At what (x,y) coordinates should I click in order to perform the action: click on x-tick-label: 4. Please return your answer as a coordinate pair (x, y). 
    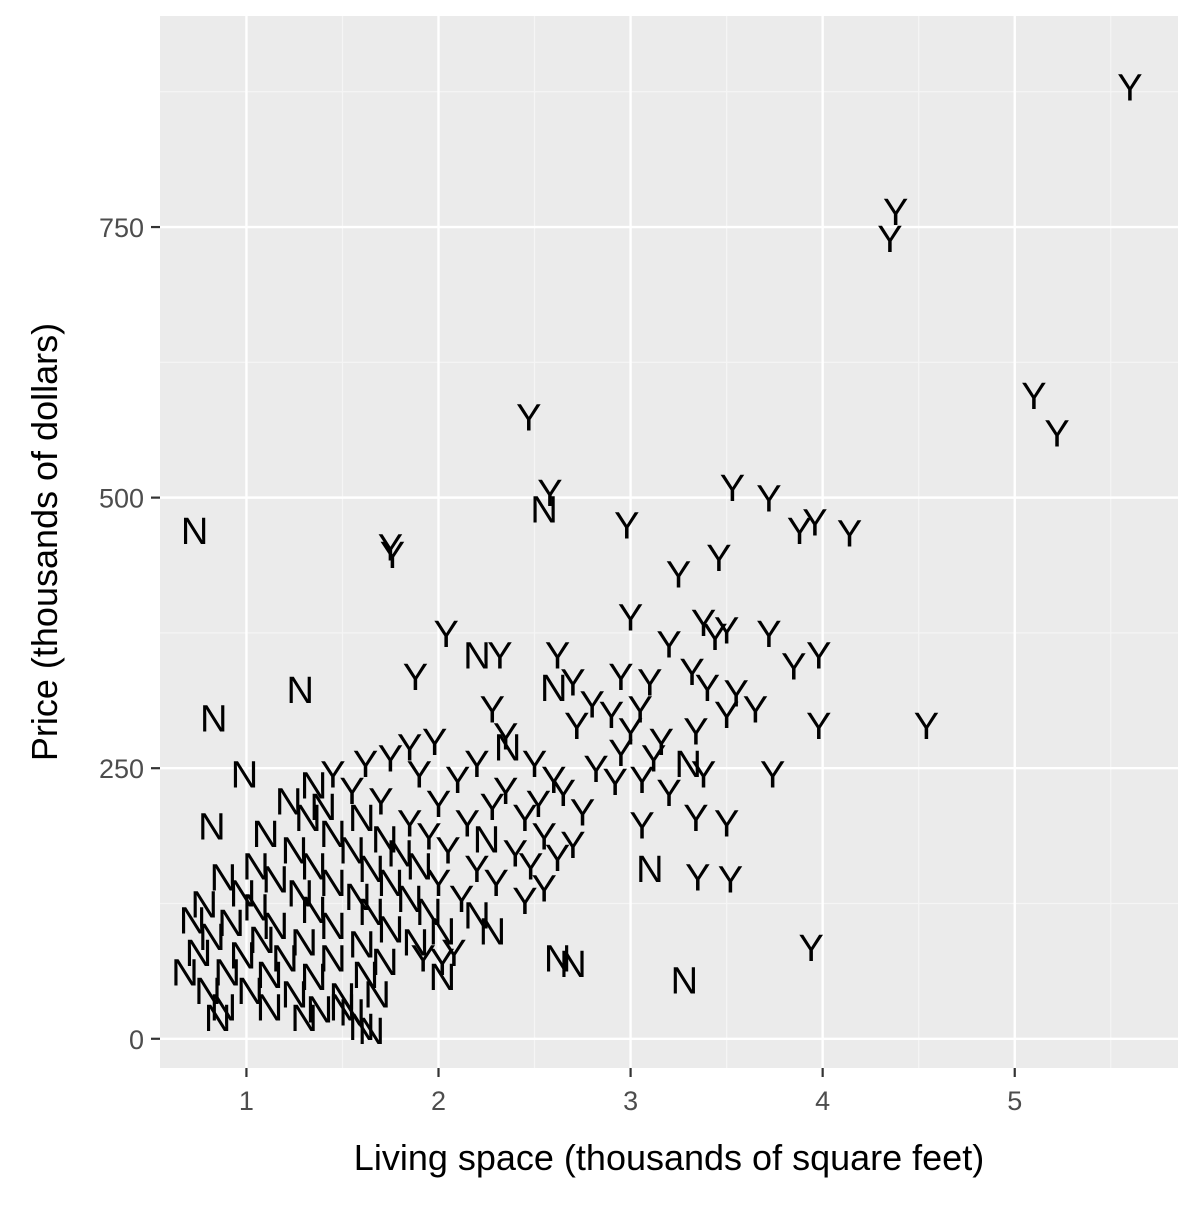
    Looking at the image, I should click on (822, 1101).